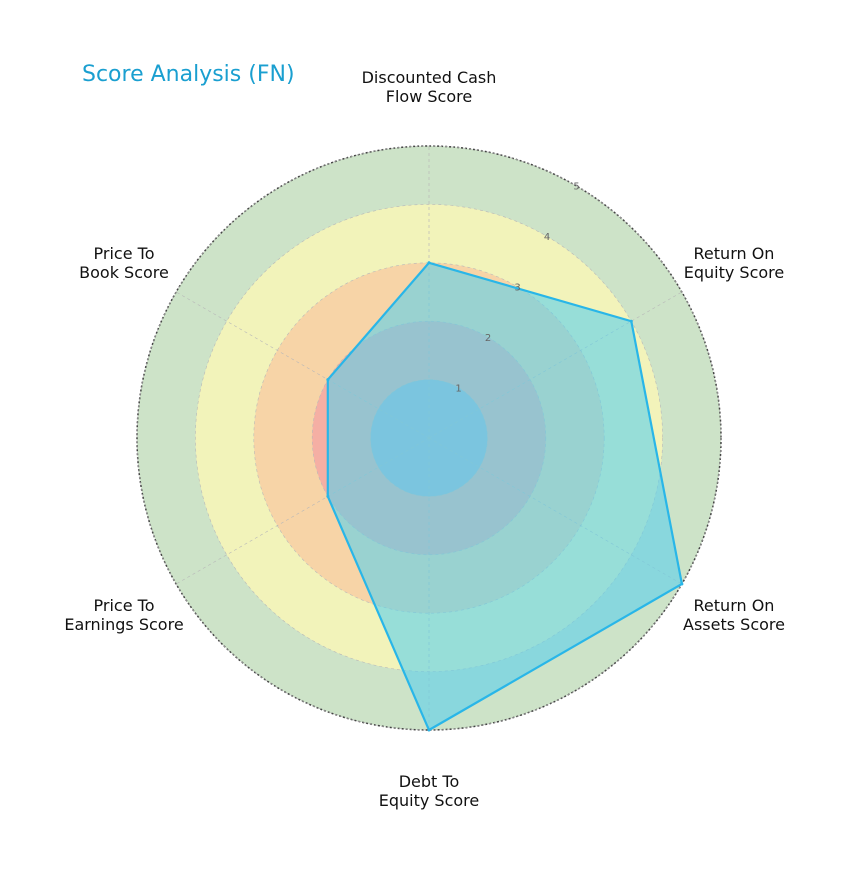 This screenshot has width=850, height=872. I want to click on axis-label-line: Earnings Score, so click(123, 624).